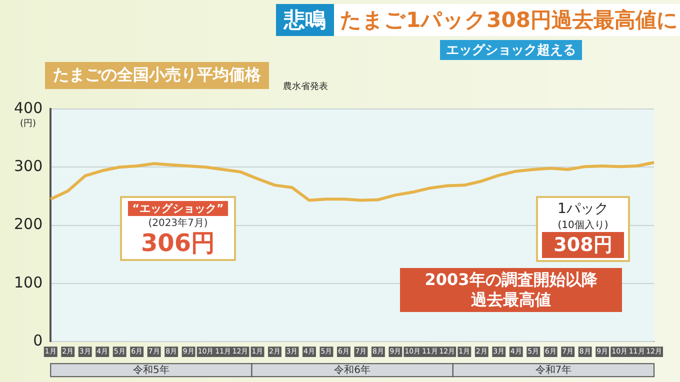 Image resolution: width=680 pixels, height=382 pixels. Describe the element at coordinates (553, 370) in the screenshot. I see `text: 令和7年` at that location.